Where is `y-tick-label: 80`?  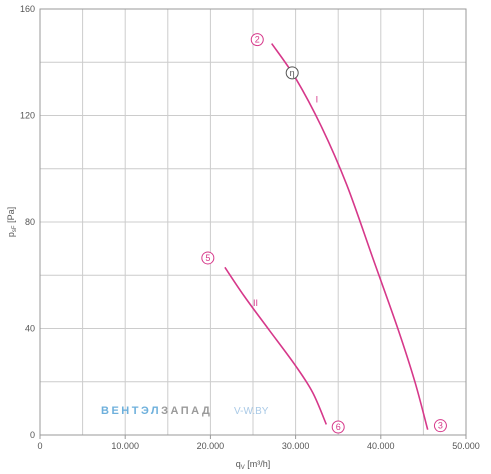 y-tick-label: 80 is located at coordinates (30, 222).